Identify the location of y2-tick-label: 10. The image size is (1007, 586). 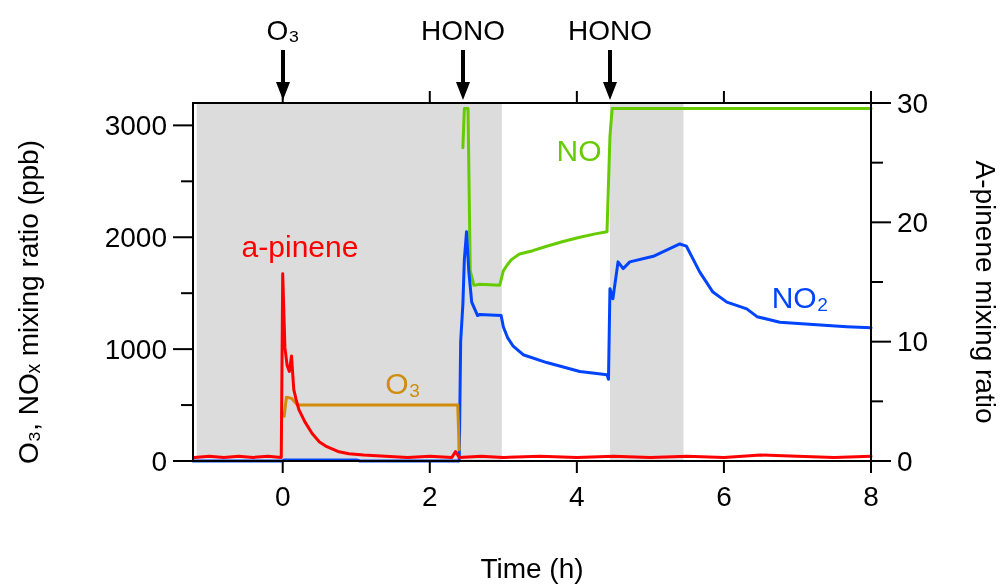
(913, 342).